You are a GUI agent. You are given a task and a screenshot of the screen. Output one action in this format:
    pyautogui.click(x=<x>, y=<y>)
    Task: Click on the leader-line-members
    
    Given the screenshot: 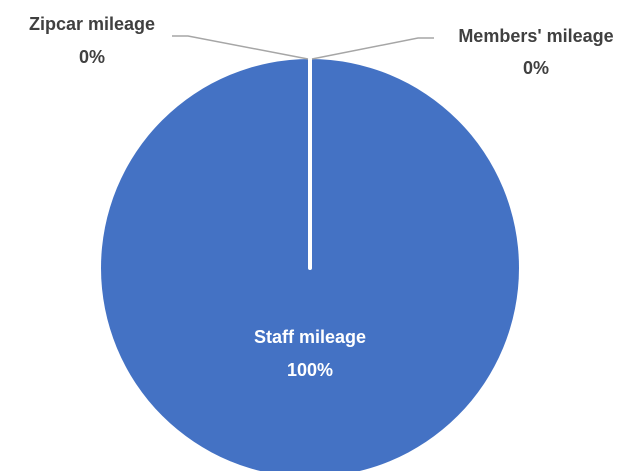 What is the action you would take?
    pyautogui.click(x=372, y=48)
    